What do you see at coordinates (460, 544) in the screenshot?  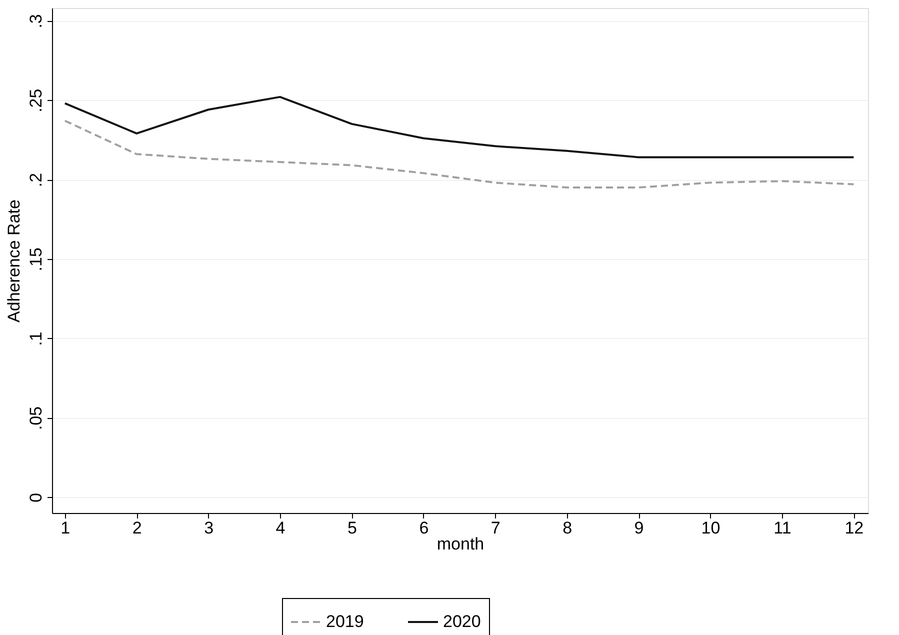 I see `x-axis-title: month` at bounding box center [460, 544].